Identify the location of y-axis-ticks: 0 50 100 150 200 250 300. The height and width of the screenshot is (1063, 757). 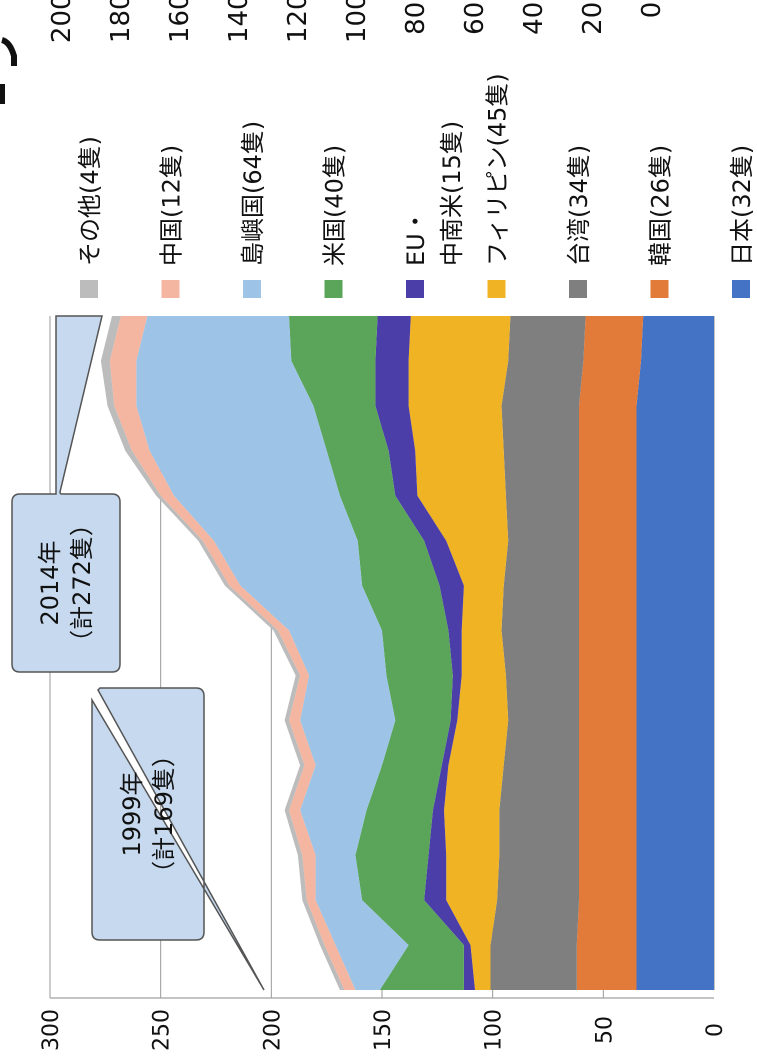
(383, 1030).